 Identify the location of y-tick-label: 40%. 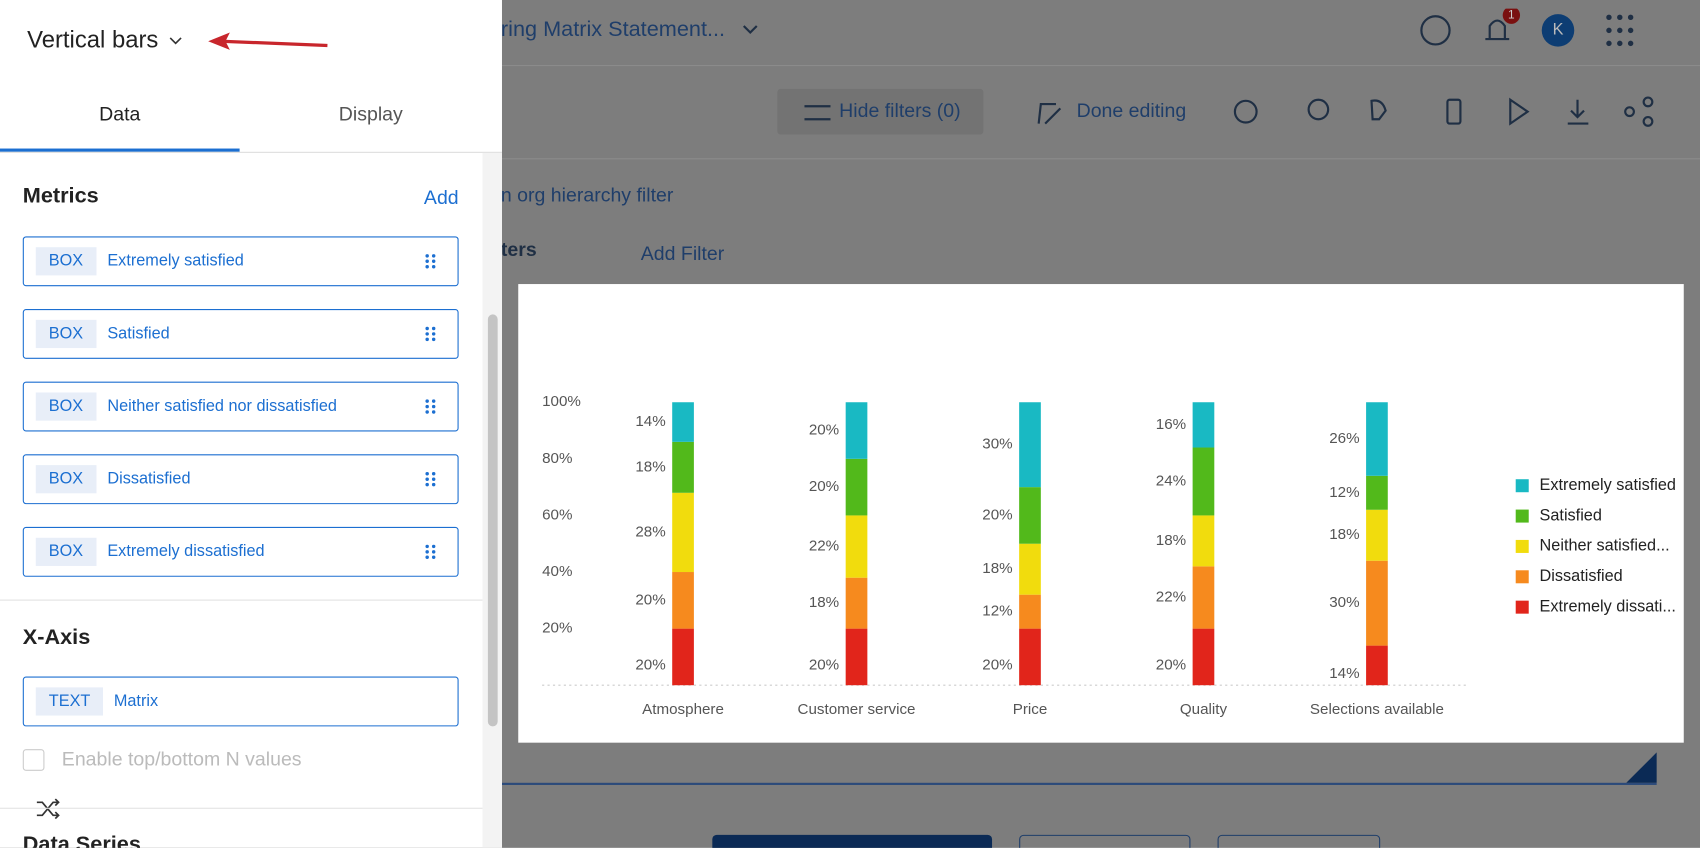
(557, 571).